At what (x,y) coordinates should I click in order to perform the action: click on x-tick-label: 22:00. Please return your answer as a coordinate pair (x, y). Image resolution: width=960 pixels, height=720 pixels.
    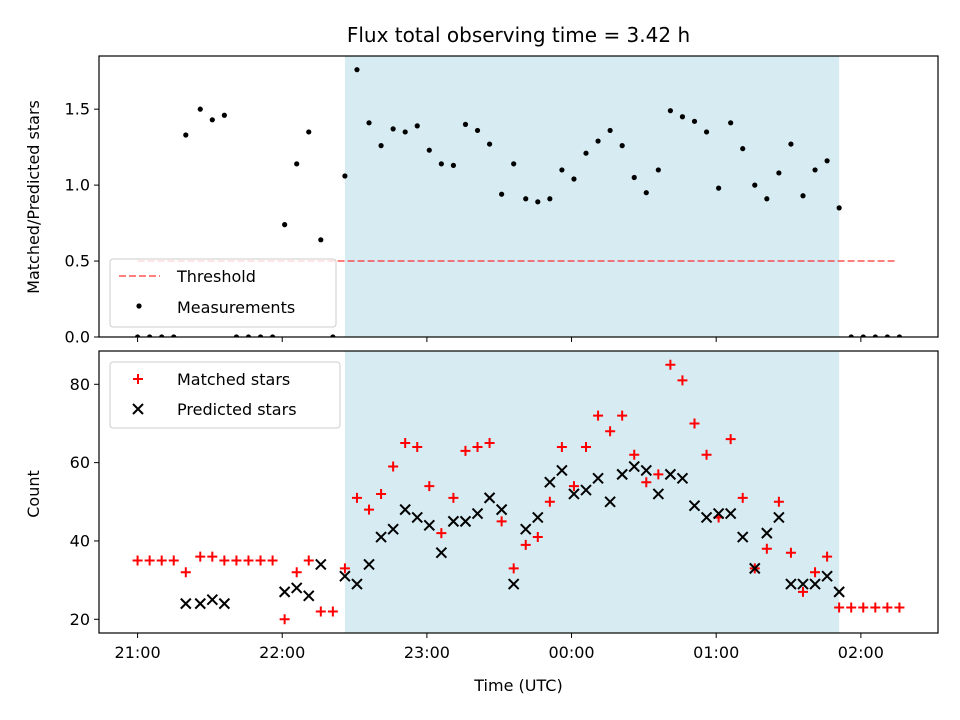
    Looking at the image, I should click on (282, 652).